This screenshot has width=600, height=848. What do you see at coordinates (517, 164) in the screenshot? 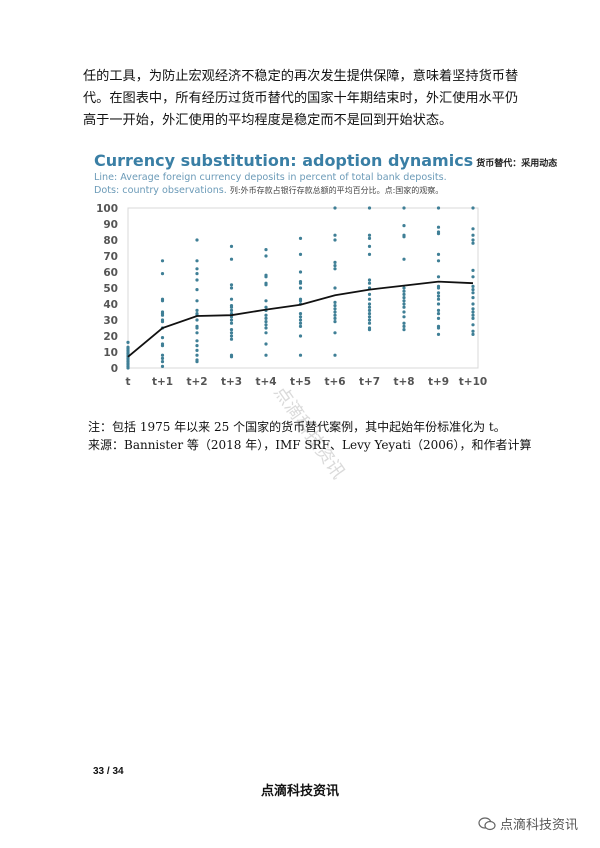
I see `chart-title-cn: 货币替代：采用动态` at bounding box center [517, 164].